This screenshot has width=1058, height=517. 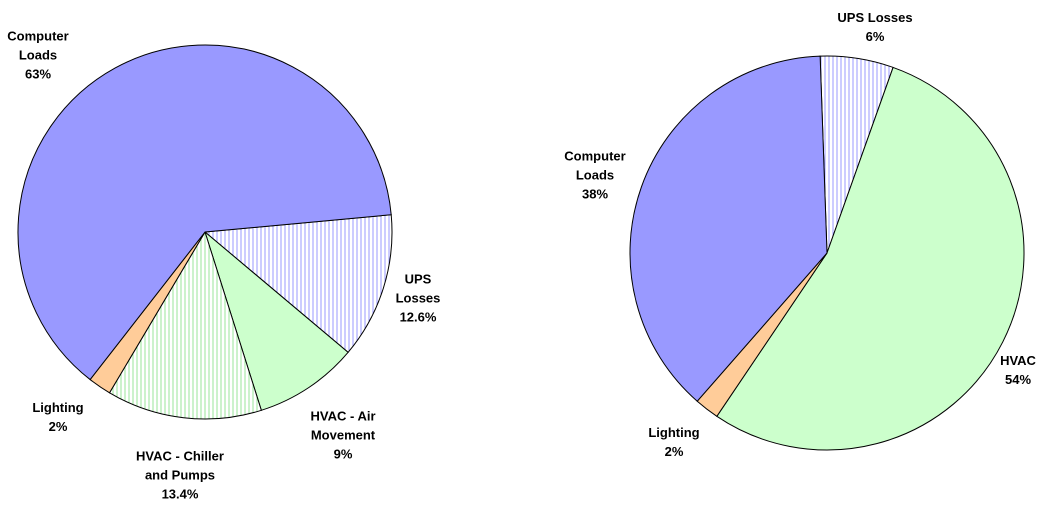 What do you see at coordinates (875, 27) in the screenshot?
I see `slice-label: UPS Losses 6%` at bounding box center [875, 27].